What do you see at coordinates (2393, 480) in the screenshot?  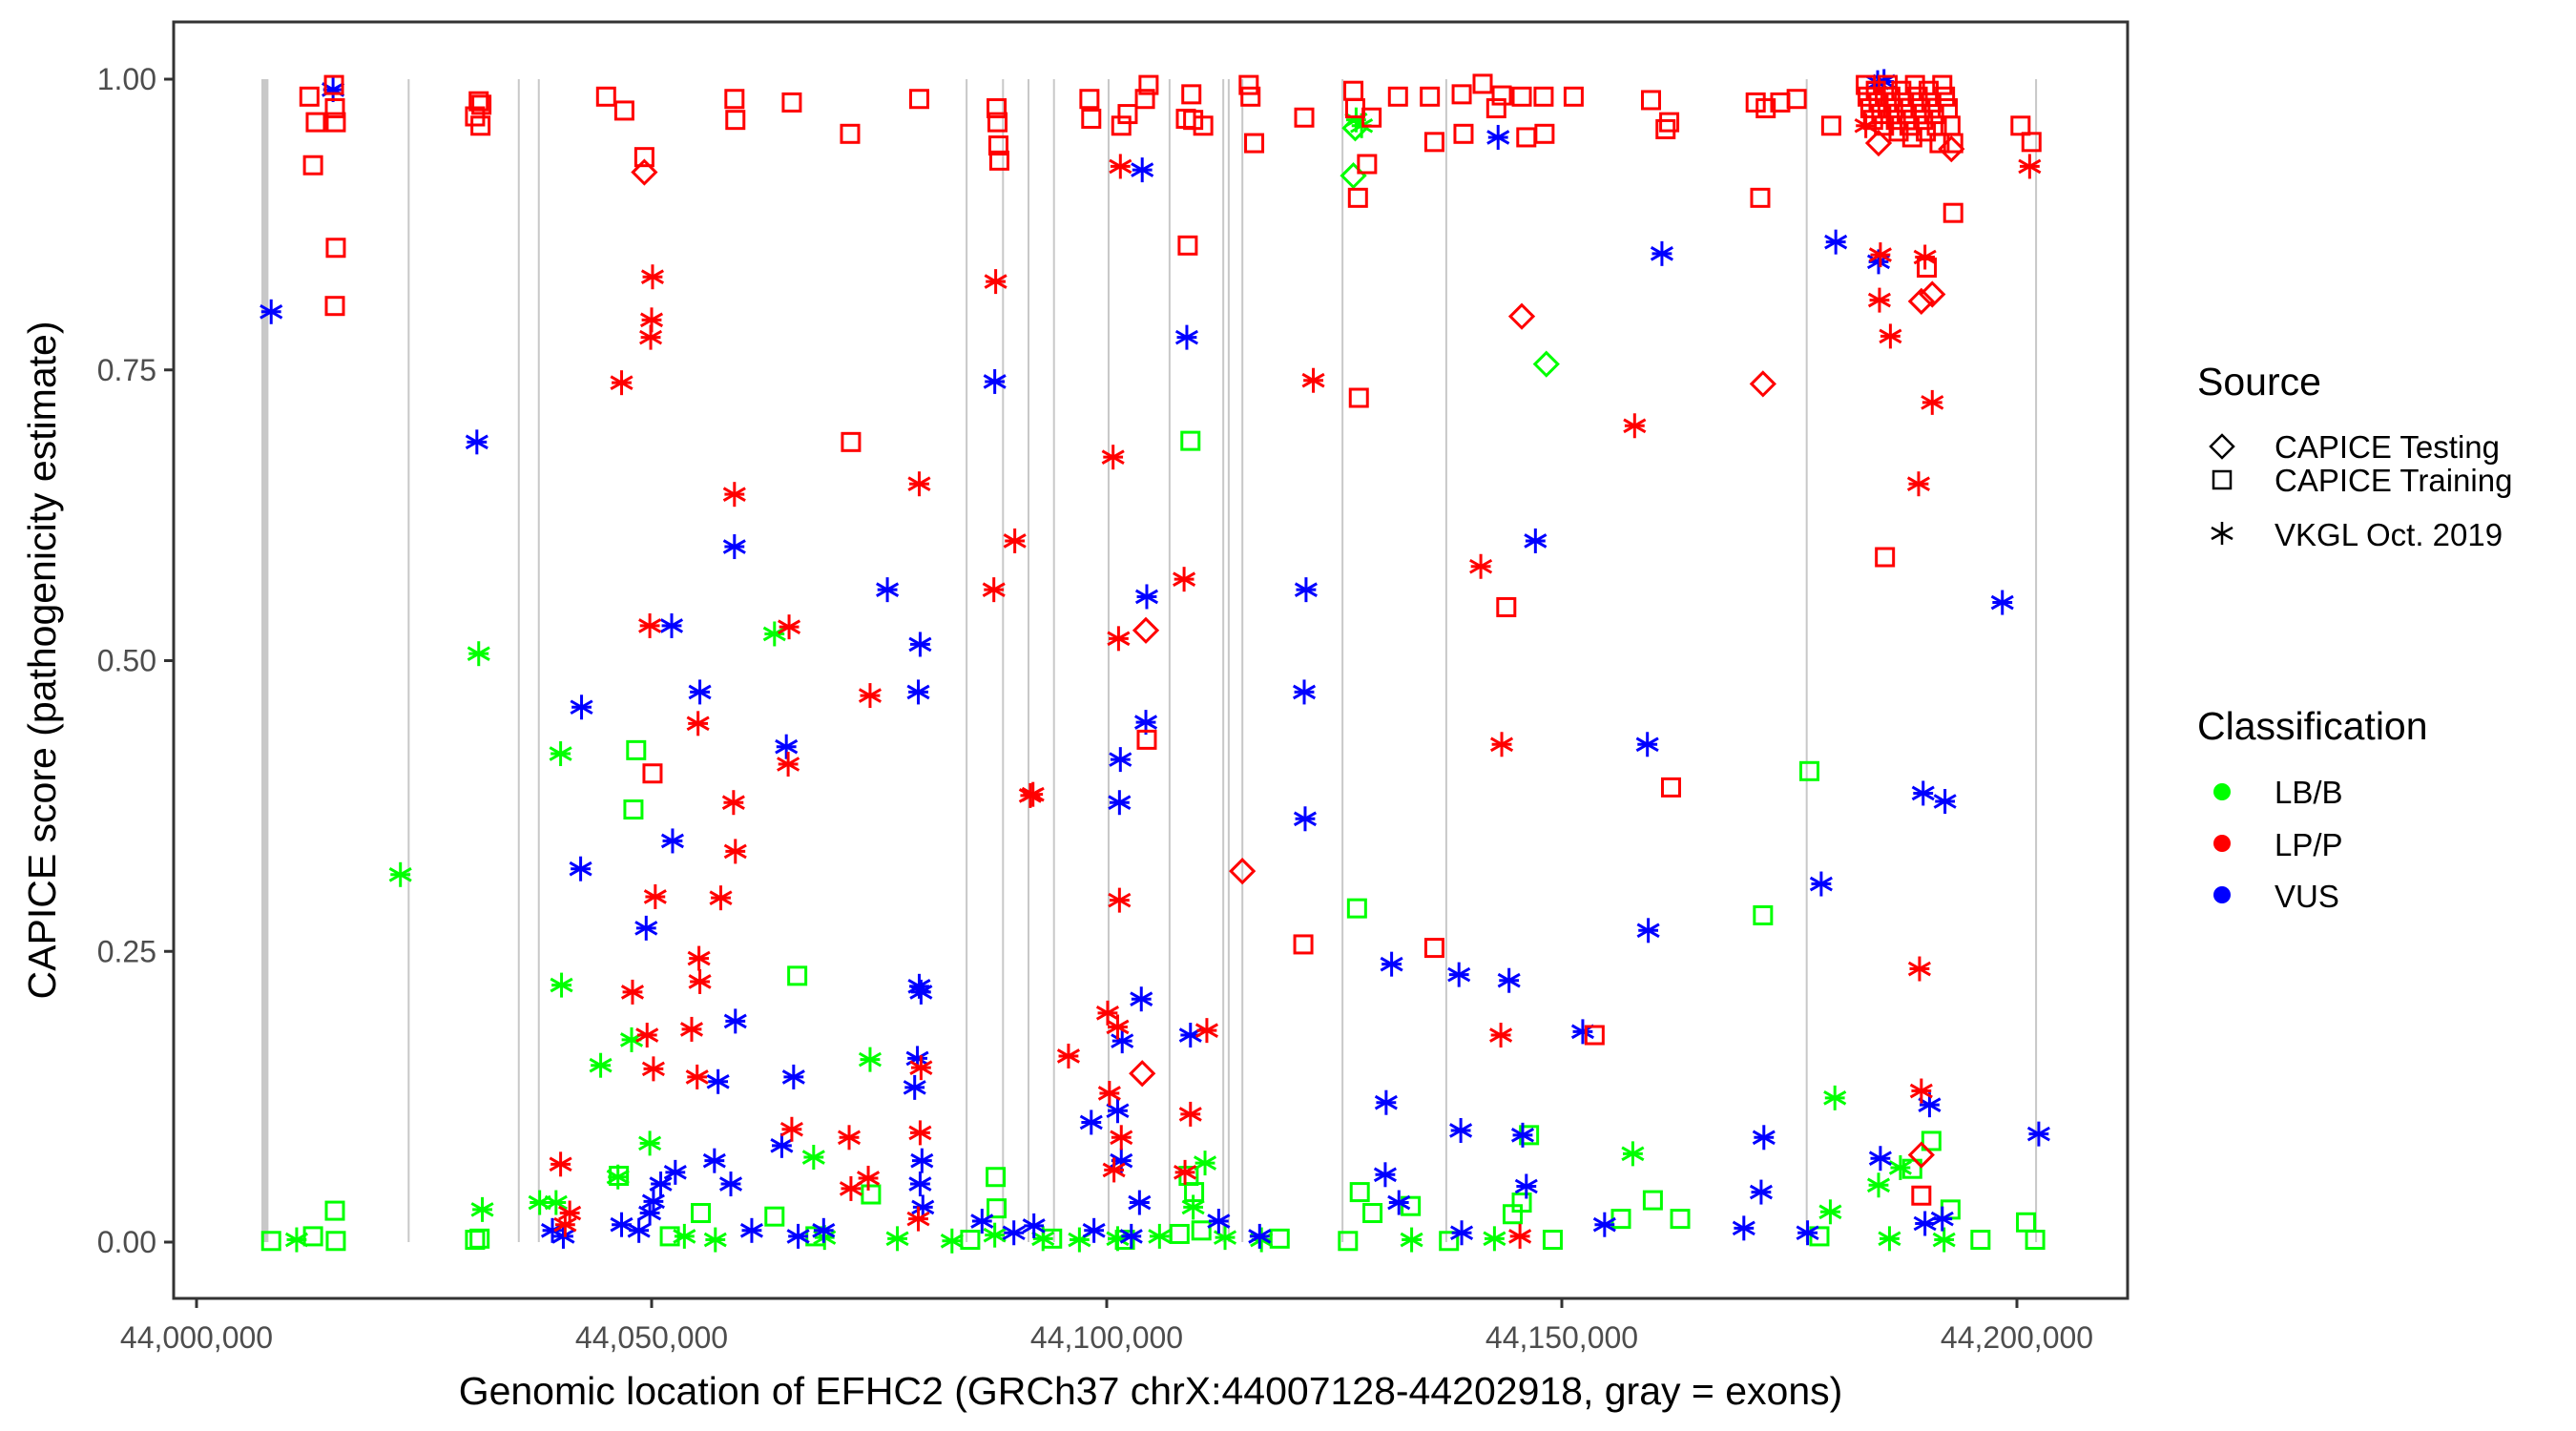 I see `legend-label-capice-training: CAPICE Training` at bounding box center [2393, 480].